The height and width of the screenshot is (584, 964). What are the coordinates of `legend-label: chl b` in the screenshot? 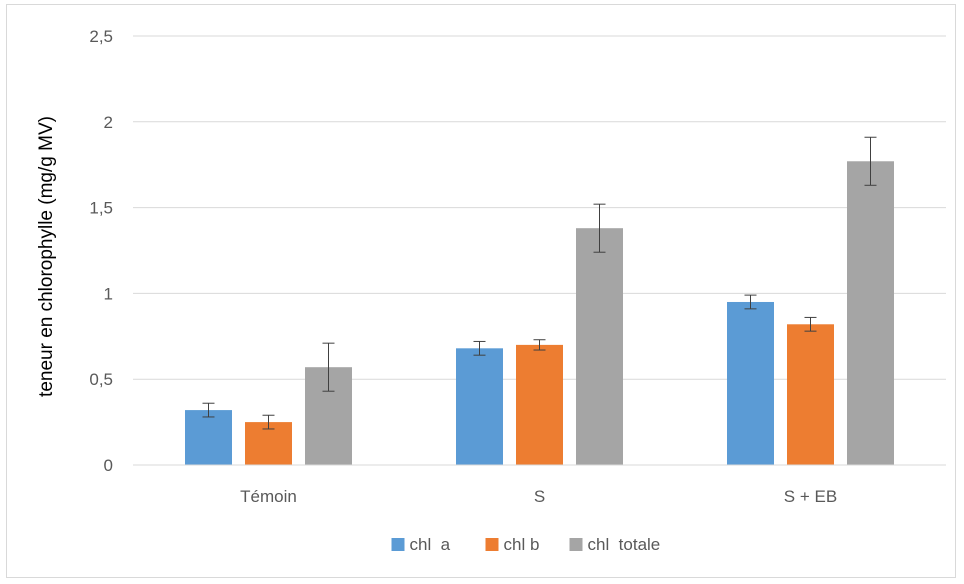 It's located at (522, 544).